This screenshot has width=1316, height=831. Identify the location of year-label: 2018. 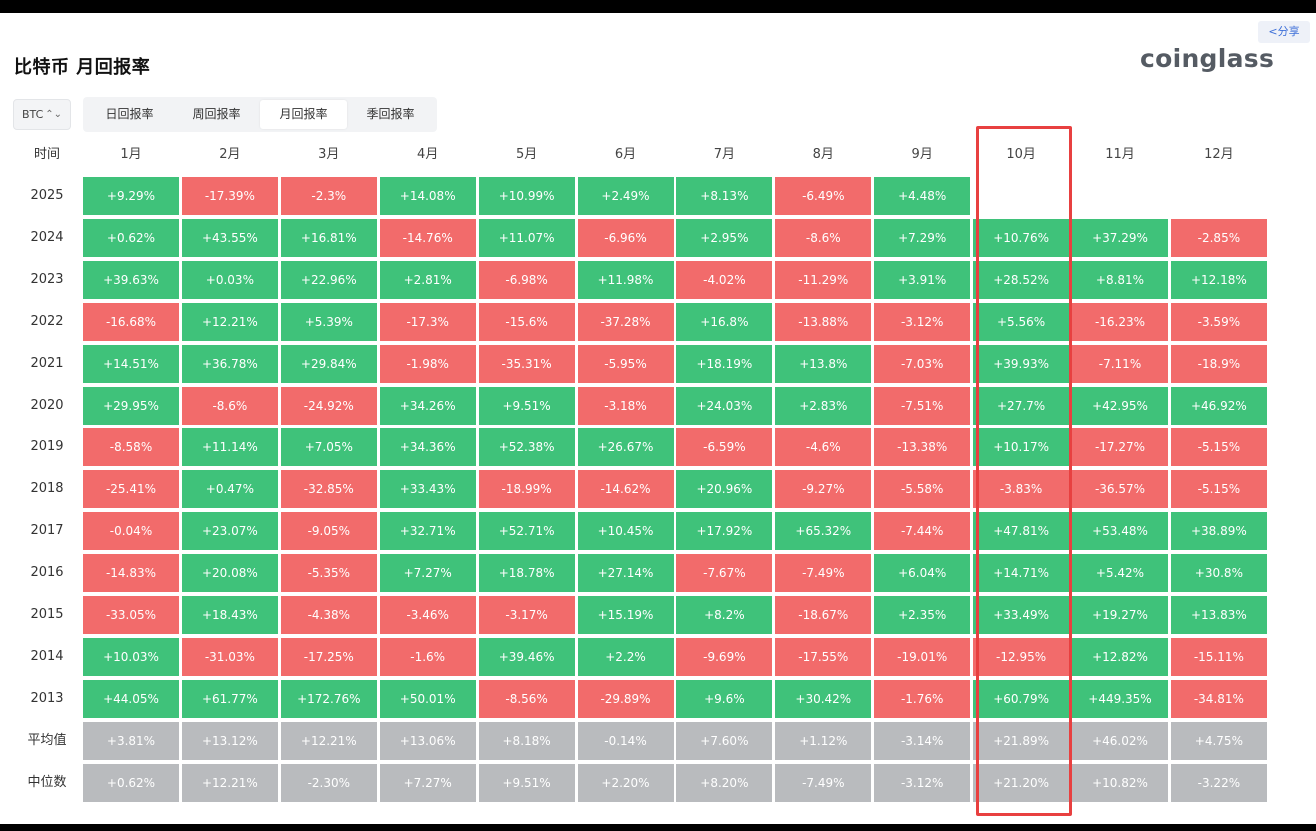
(47, 489).